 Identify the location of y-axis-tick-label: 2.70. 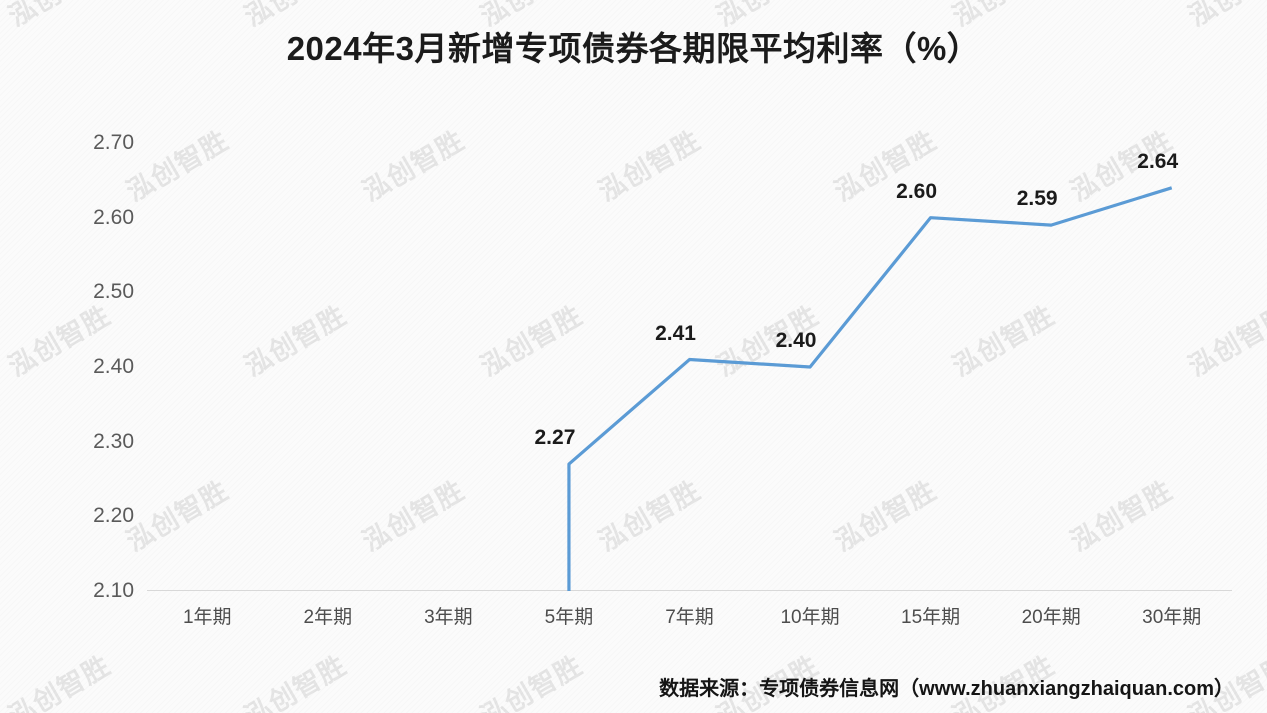
(113, 142).